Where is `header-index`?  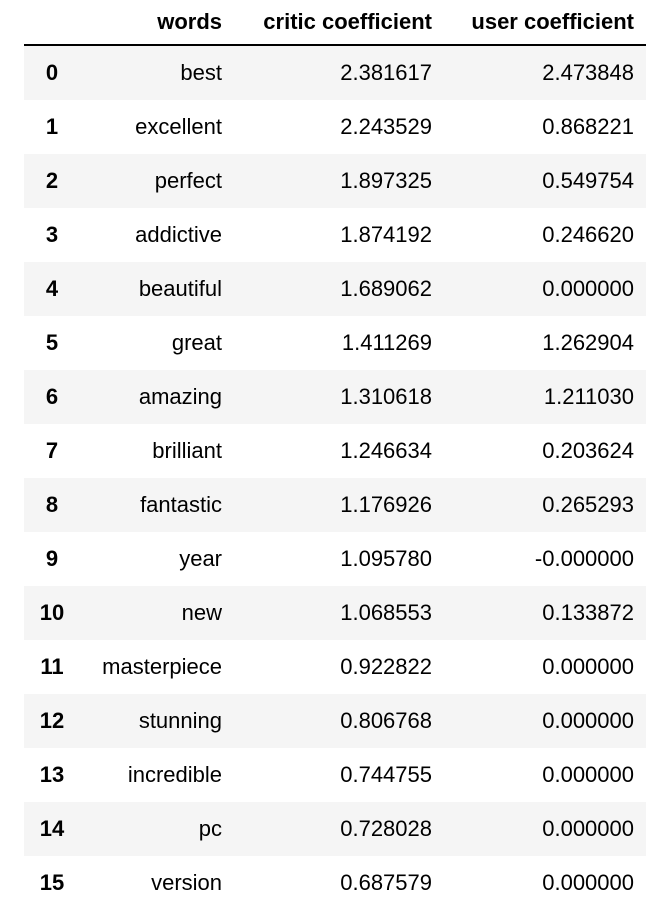
header-index is located at coordinates (52, 23).